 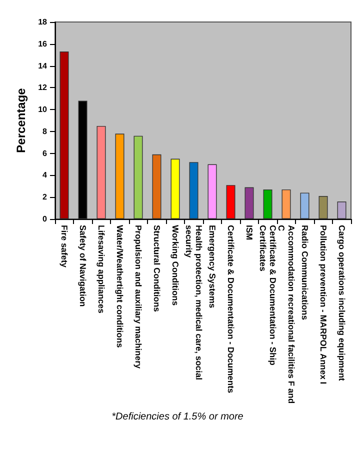 What do you see at coordinates (175, 265) in the screenshot?
I see `x-tick-label: Working Conditions` at bounding box center [175, 265].